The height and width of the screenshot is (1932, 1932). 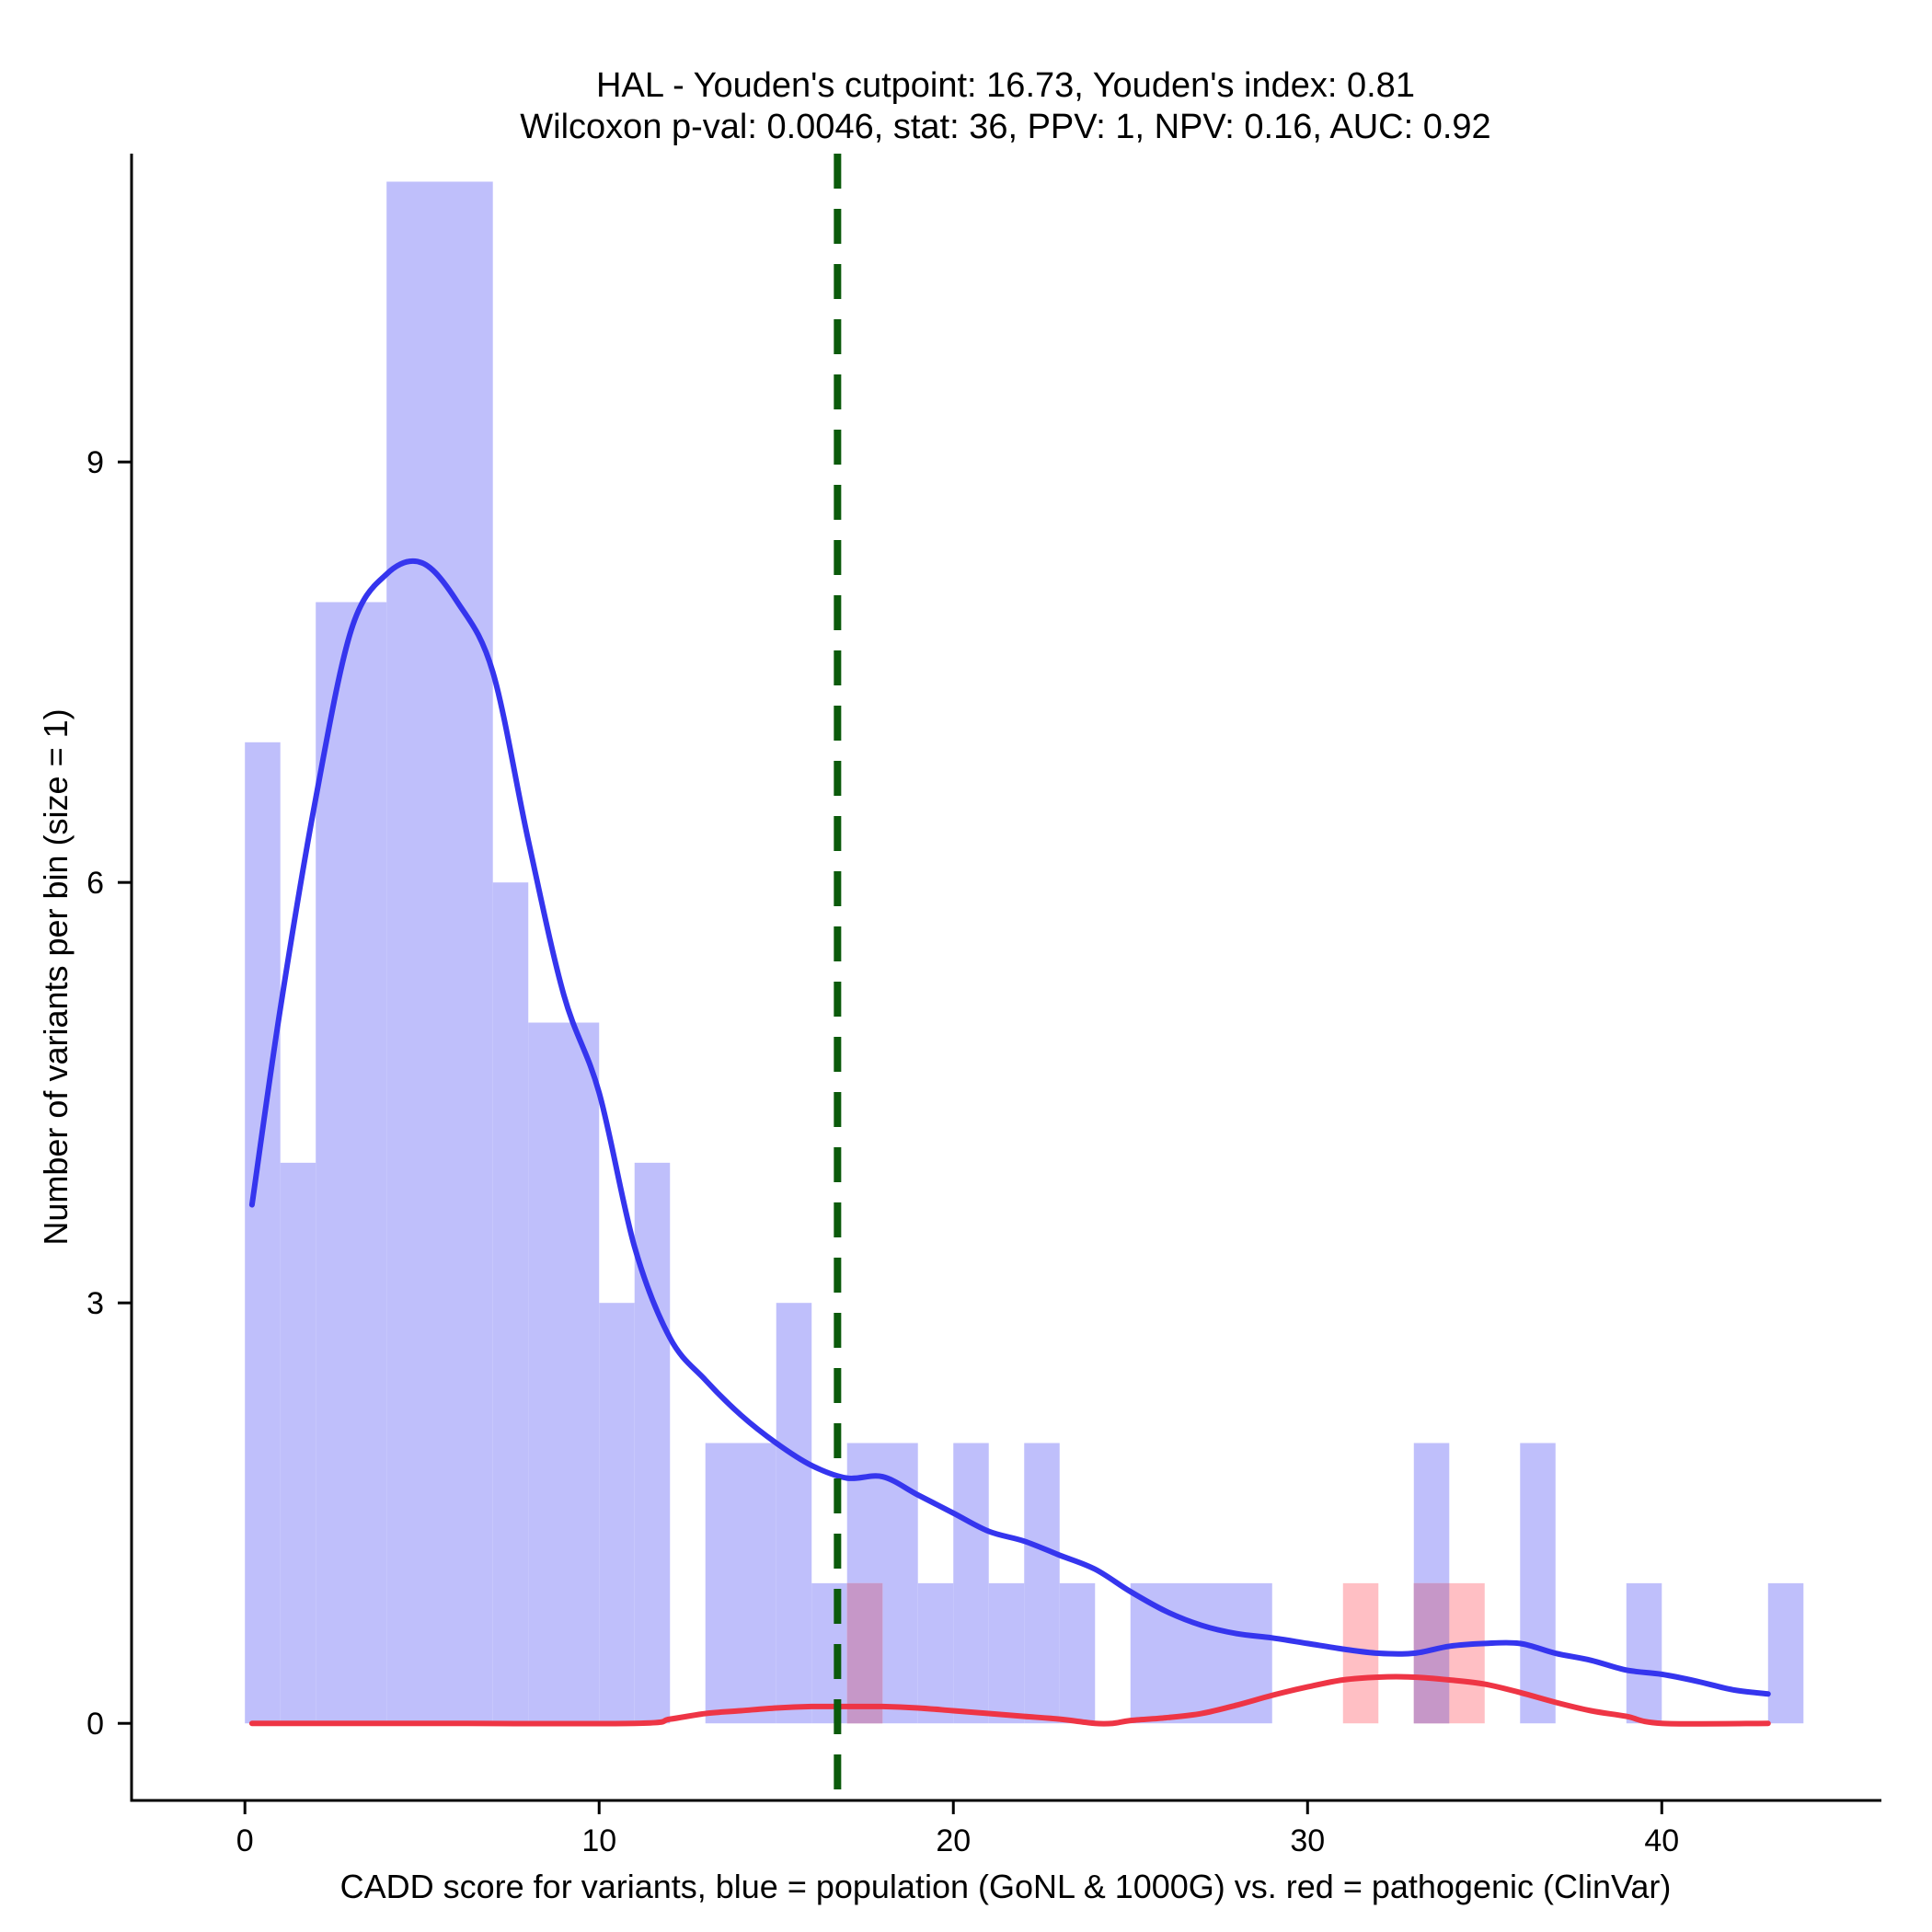 I want to click on x-tick-label: 40, so click(x=1661, y=1840).